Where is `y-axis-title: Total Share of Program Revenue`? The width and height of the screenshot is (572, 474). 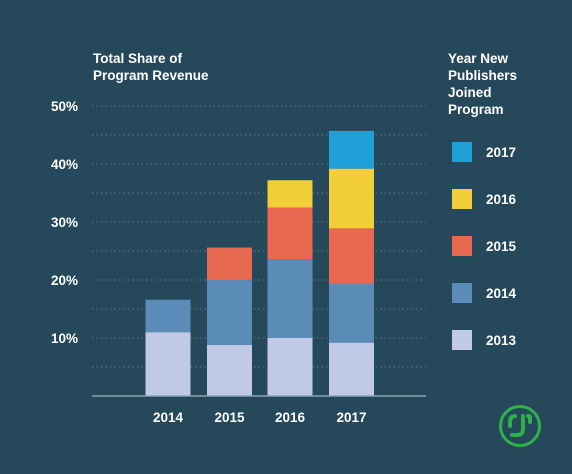 y-axis-title: Total Share of Program Revenue is located at coordinates (178, 67).